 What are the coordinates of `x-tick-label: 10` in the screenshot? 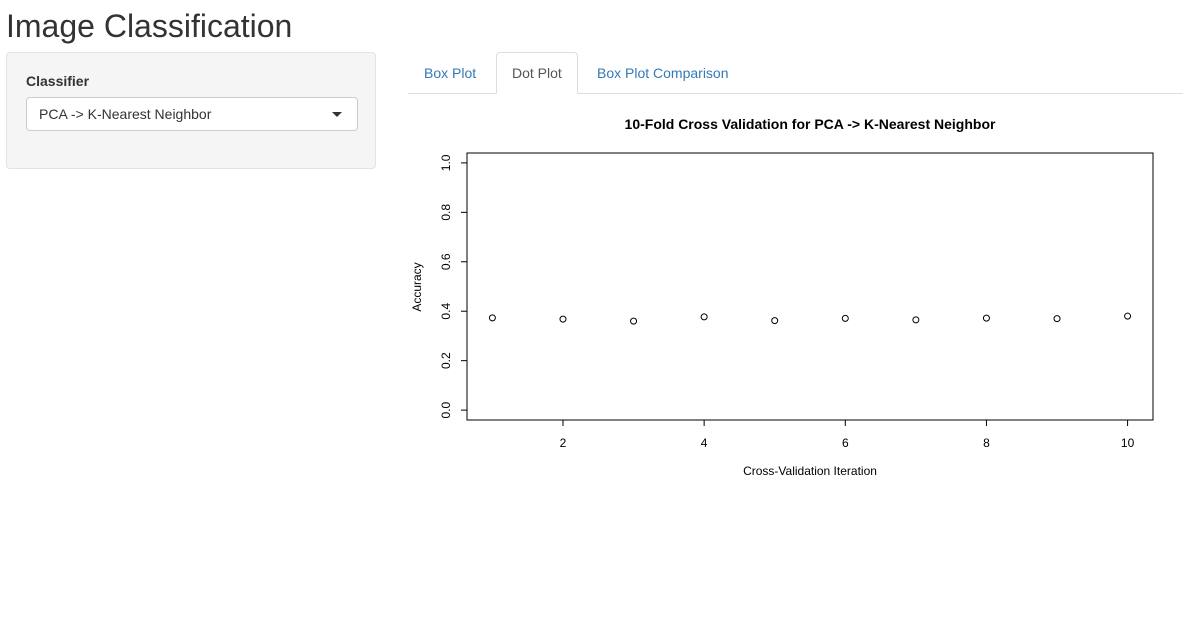 It's located at (1128, 443).